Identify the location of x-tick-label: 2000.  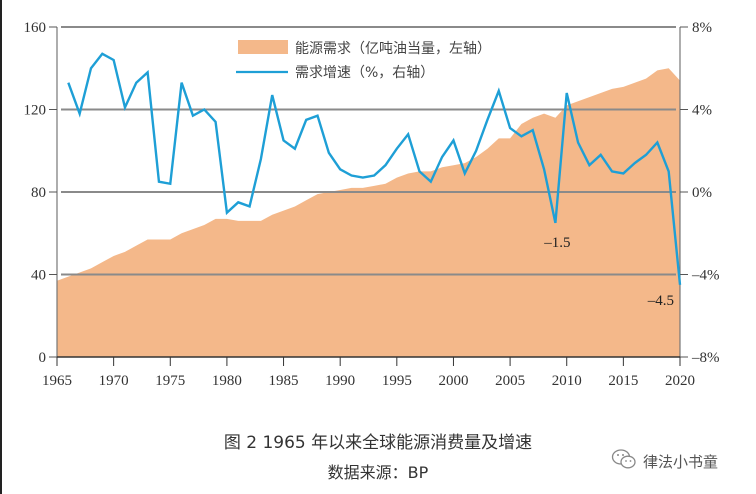
(453, 381).